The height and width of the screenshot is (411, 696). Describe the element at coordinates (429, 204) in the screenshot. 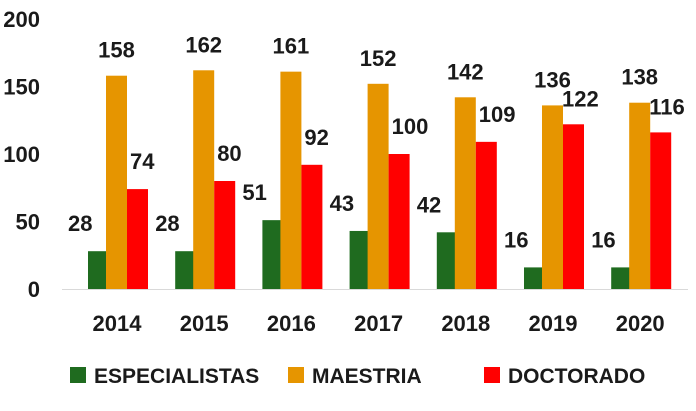

I see `data-label: 42` at that location.